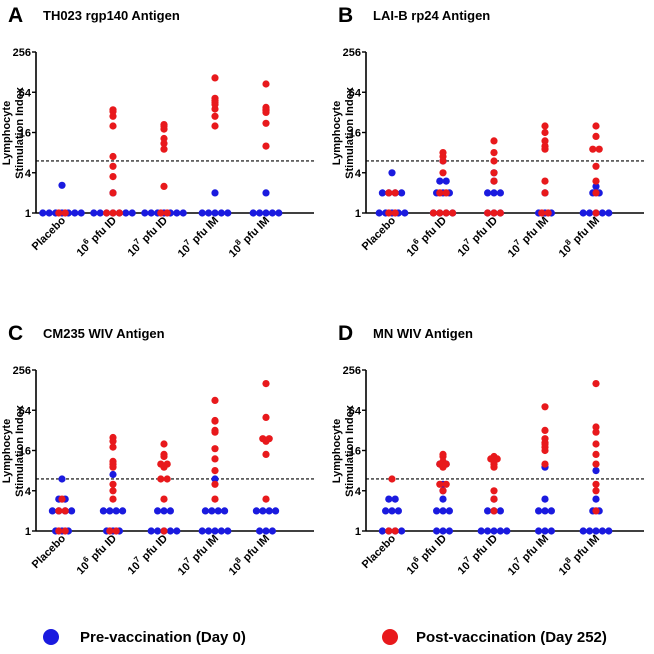 The image size is (654, 654). What do you see at coordinates (7, 451) in the screenshot?
I see `y-axis-label: Lymphocyte` at bounding box center [7, 451].